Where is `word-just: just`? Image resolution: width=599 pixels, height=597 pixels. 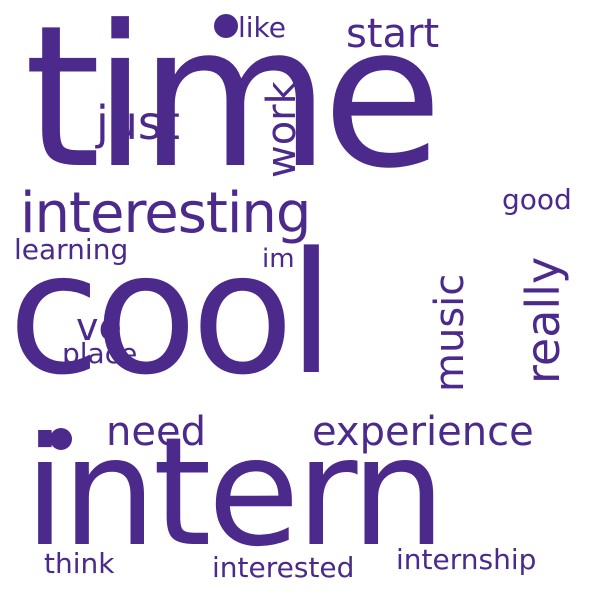 word-just: just is located at coordinates (138, 123).